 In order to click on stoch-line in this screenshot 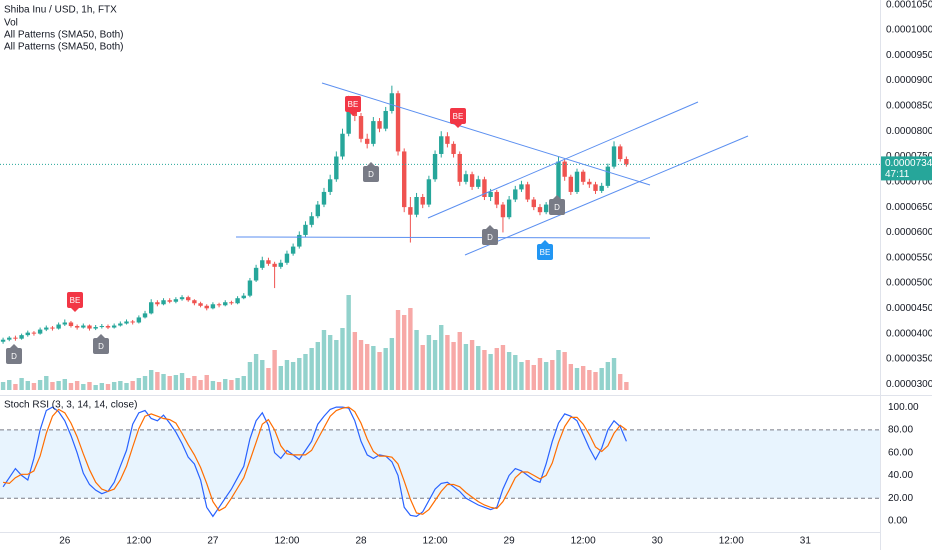, I will do `click(314, 460)`.